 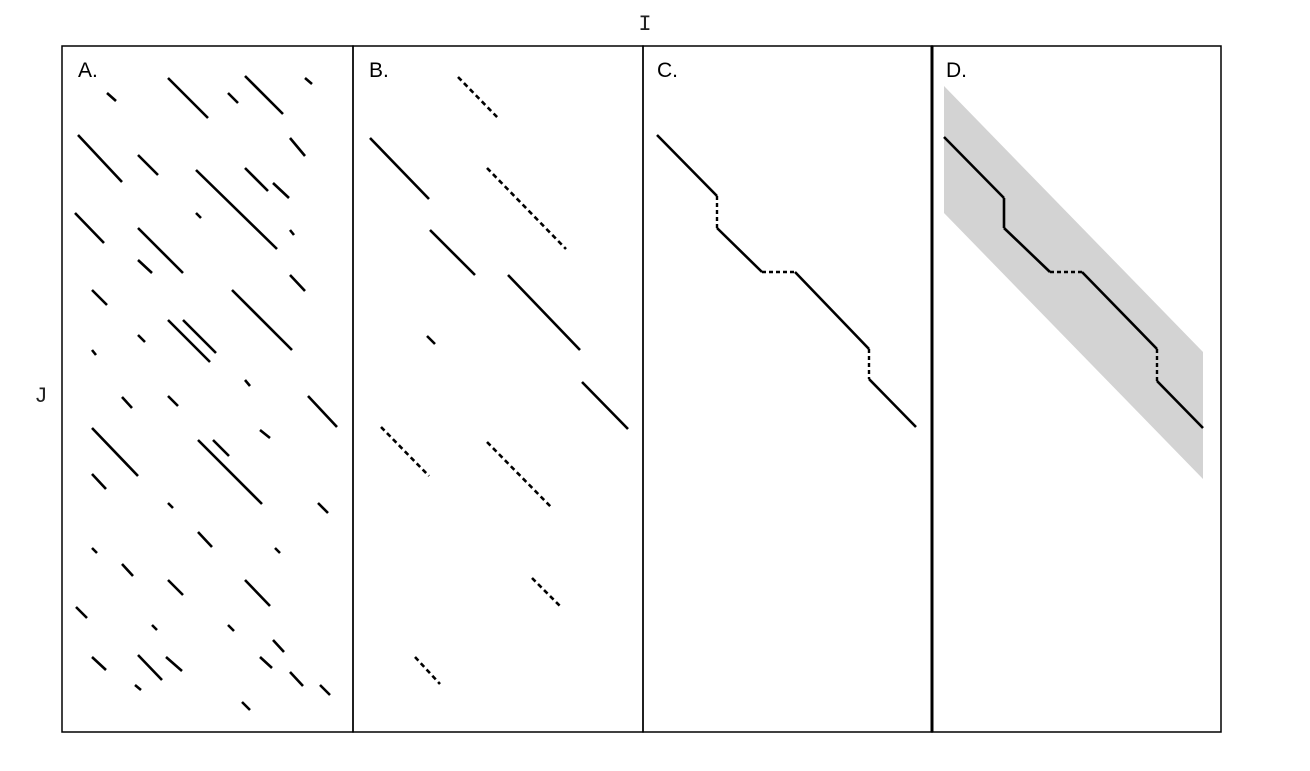 I want to click on panel-d-label: D., so click(x=956, y=70).